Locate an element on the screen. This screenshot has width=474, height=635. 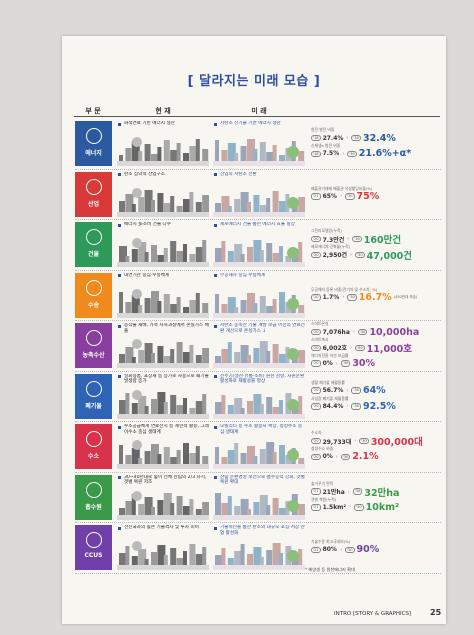
header-rule is located at coordinates (257, 116).